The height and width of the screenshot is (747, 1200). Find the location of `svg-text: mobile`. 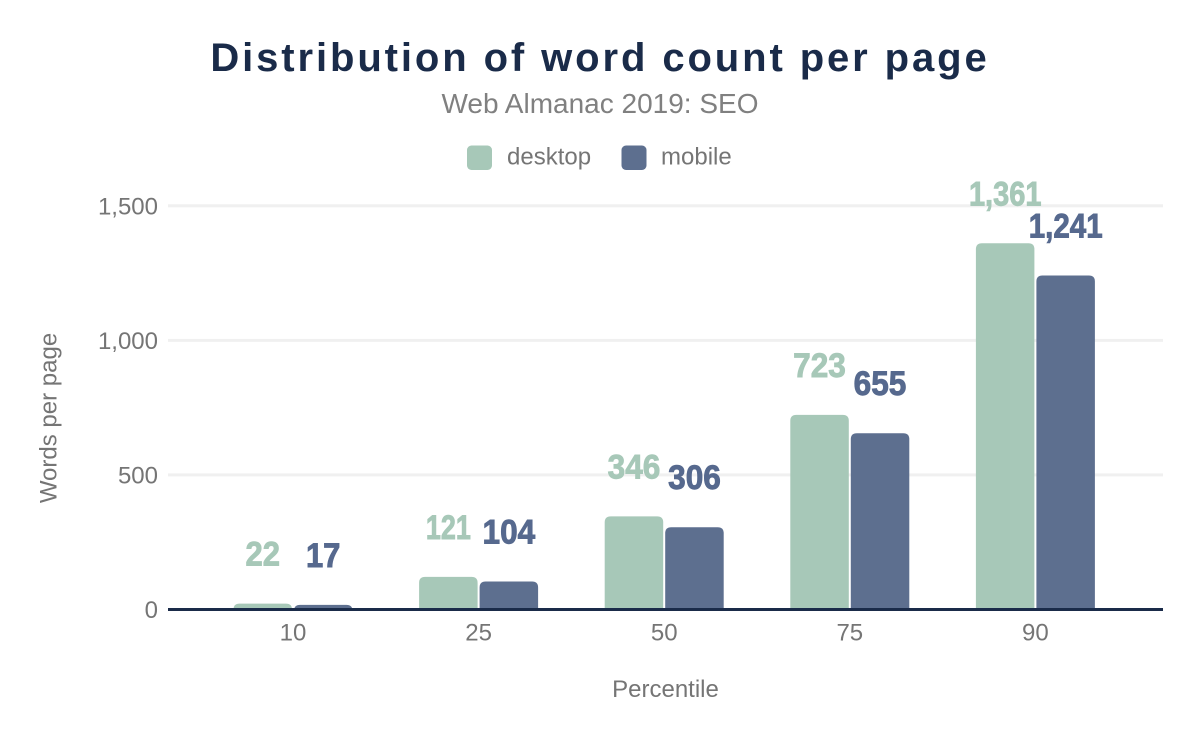

svg-text: mobile is located at coordinates (696, 157).